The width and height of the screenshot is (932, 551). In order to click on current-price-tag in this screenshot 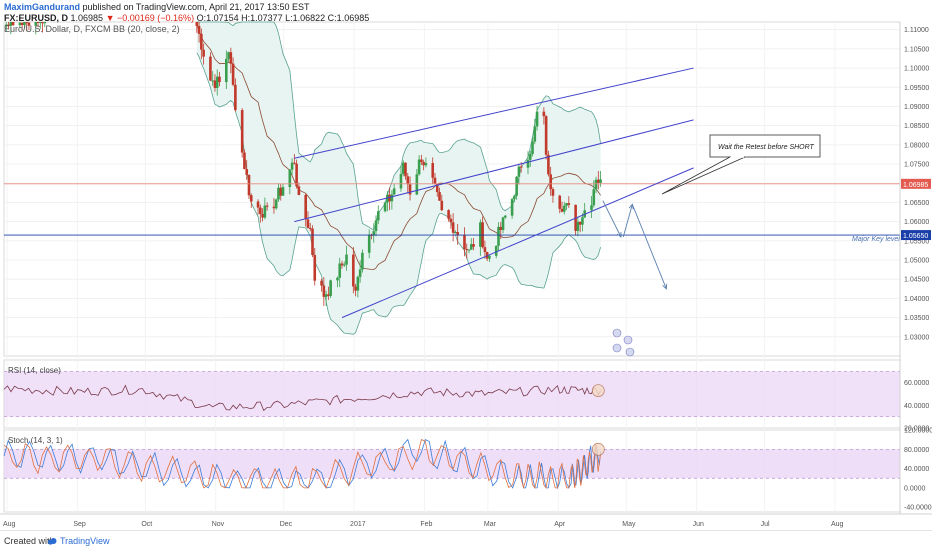, I will do `click(916, 183)`.